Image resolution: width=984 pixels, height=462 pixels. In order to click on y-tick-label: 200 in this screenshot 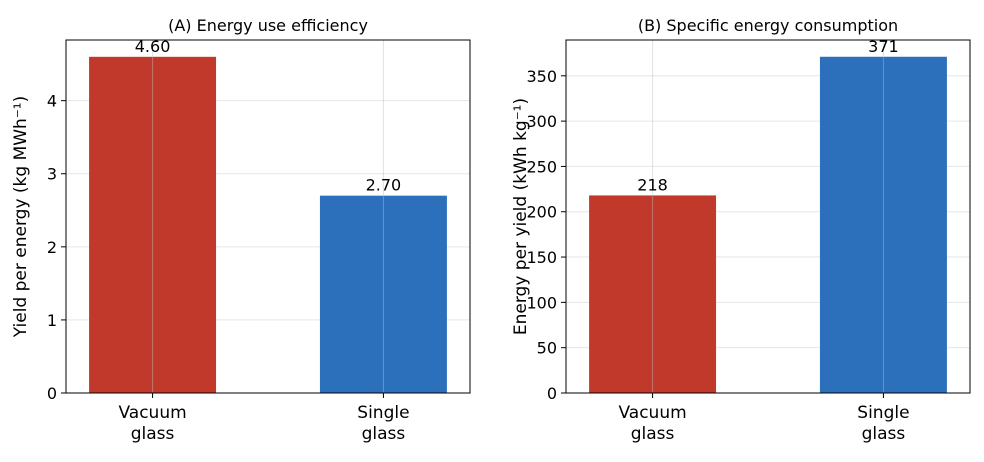, I will do `click(541, 212)`.